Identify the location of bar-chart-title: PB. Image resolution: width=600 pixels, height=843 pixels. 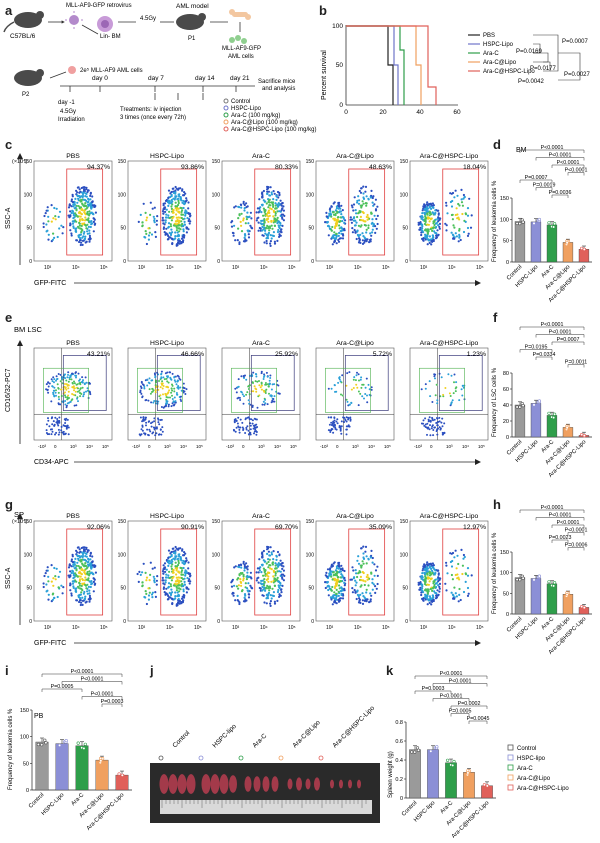
(39, 716).